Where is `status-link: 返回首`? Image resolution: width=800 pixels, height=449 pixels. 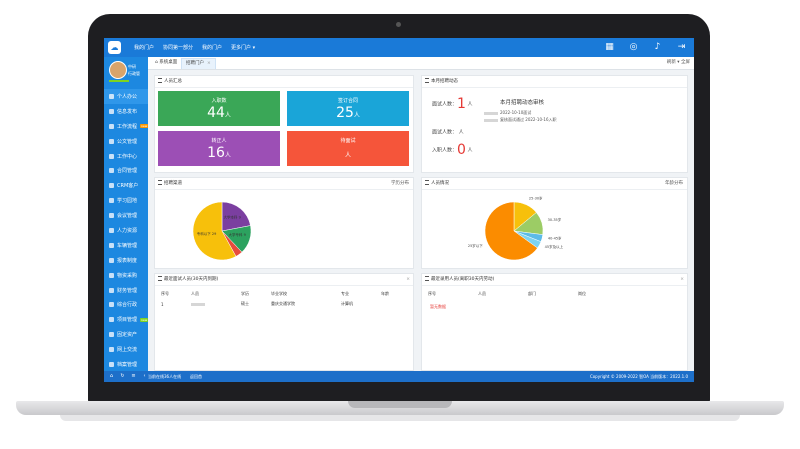
status-link: 返回首 is located at coordinates (196, 376).